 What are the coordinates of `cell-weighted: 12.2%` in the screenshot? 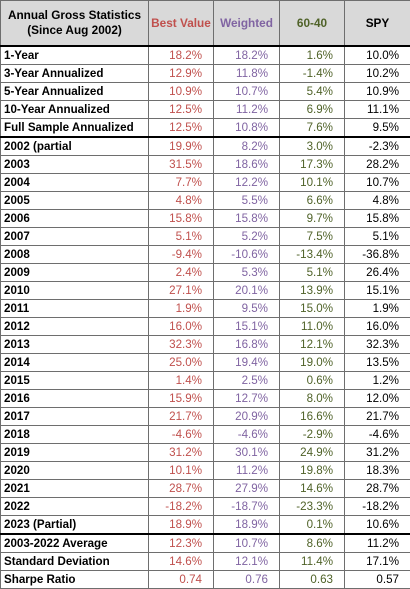 It's located at (247, 183).